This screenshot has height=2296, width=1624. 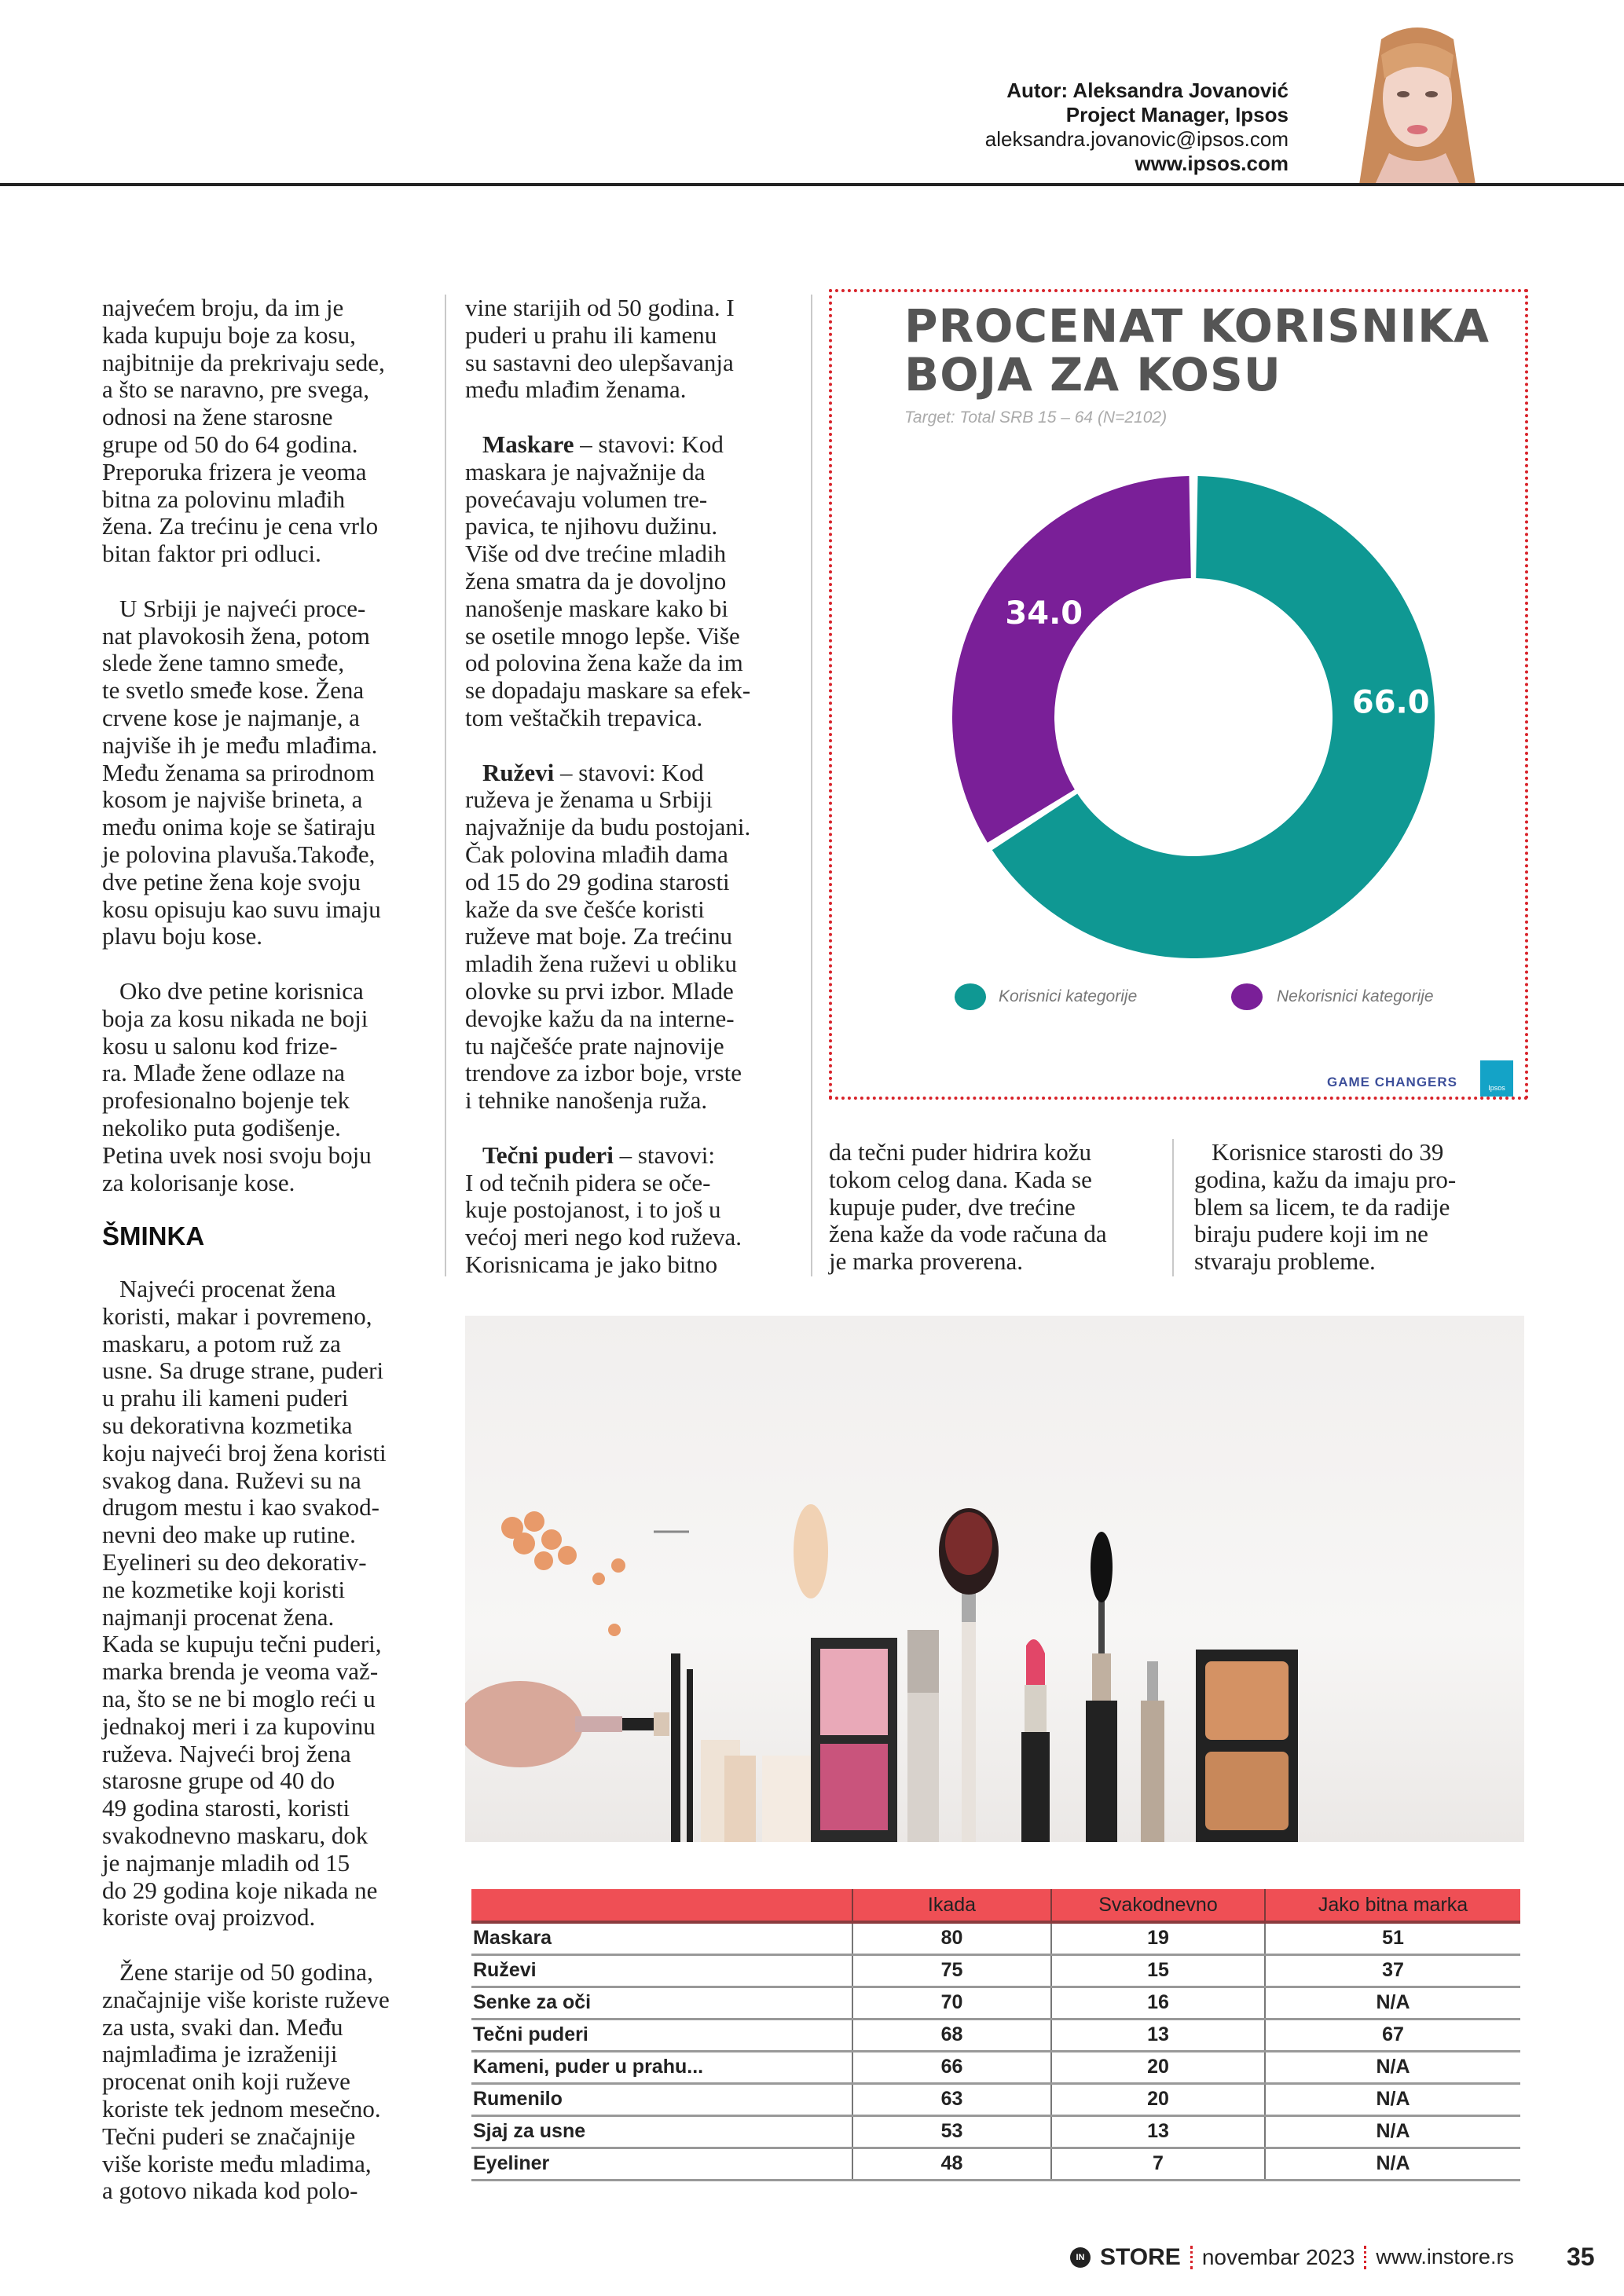 I want to click on table-header-cell: Svakodnevno, so click(x=1158, y=1906).